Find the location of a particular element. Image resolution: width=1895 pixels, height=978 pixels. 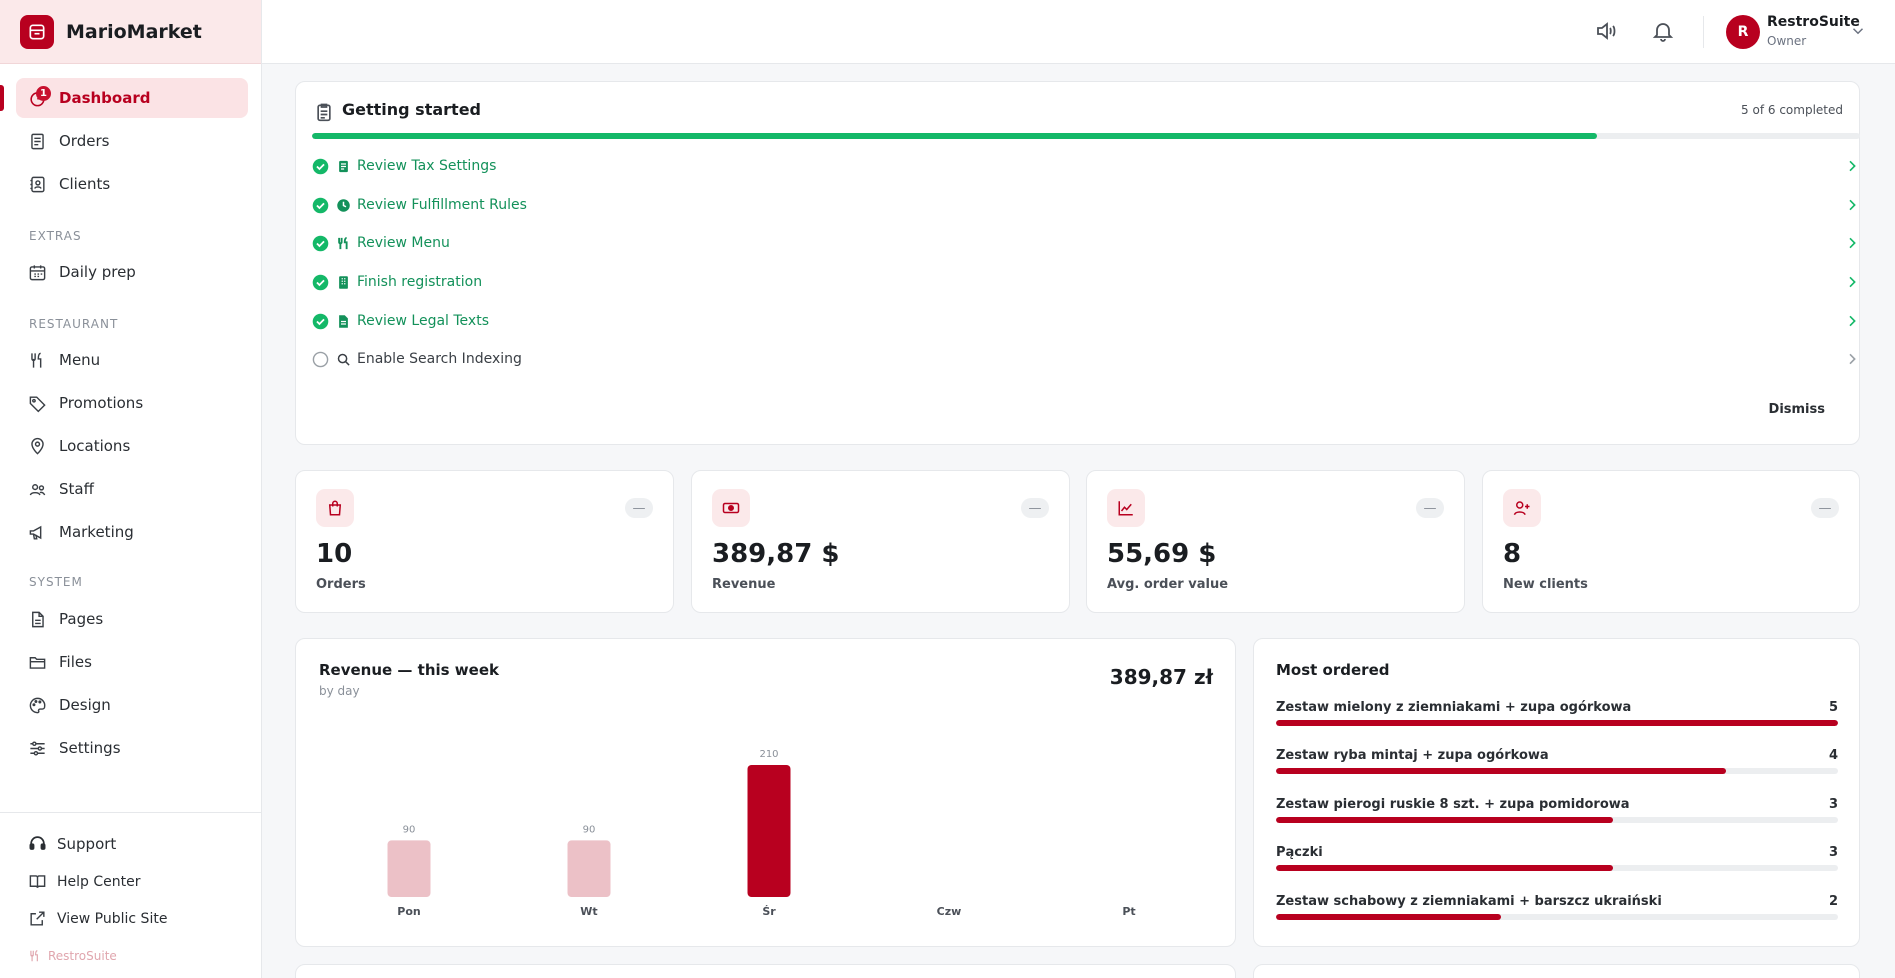

line-chart-icon is located at coordinates (1126, 508).